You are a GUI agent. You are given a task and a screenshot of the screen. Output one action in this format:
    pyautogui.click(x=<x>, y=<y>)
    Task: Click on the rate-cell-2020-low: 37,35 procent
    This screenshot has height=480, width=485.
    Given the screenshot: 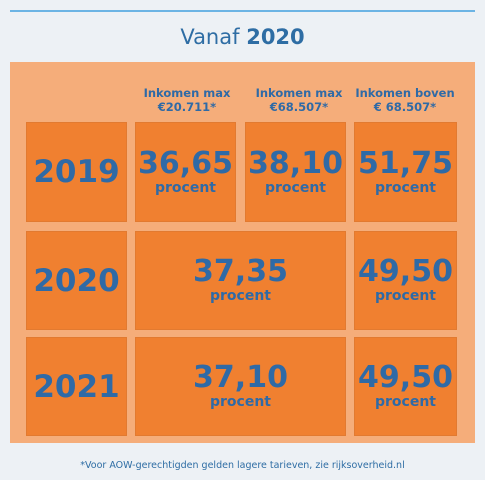 What is the action you would take?
    pyautogui.click(x=240, y=280)
    